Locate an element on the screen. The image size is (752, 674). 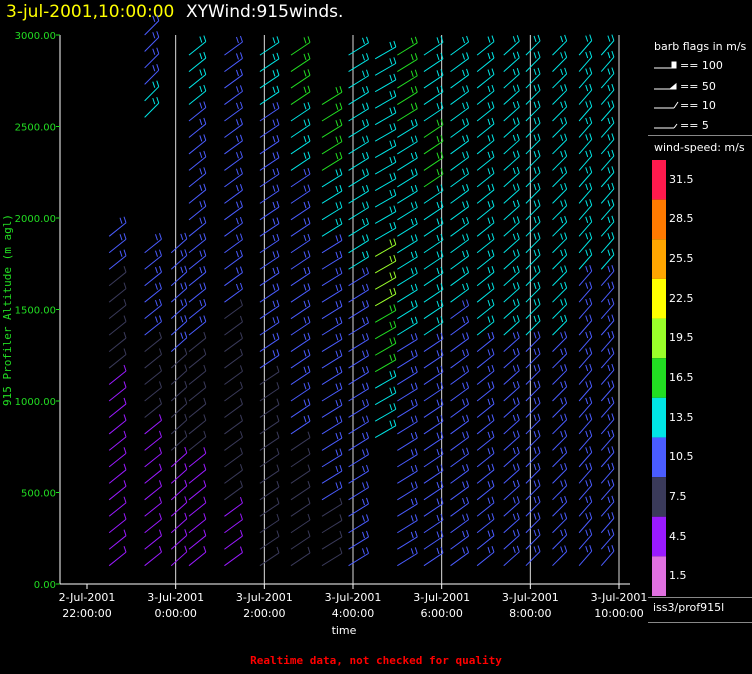
colorbar-segment is located at coordinates (659, 417).